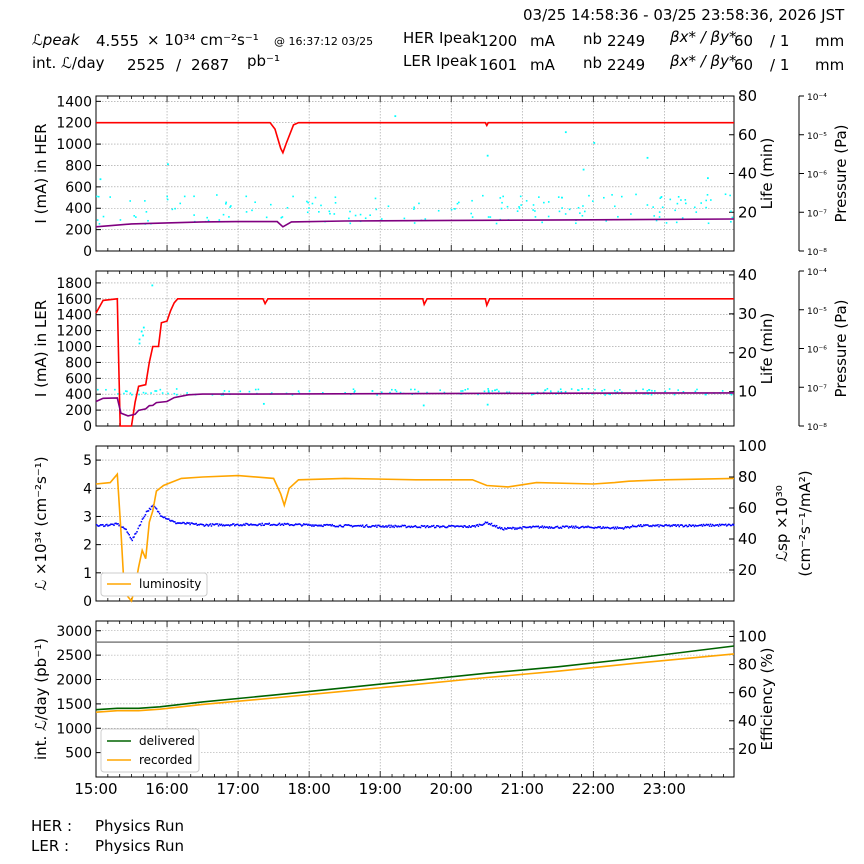 This screenshot has height=864, width=864. What do you see at coordinates (747, 314) in the screenshot?
I see `panel-2-y2tick-label: 30` at bounding box center [747, 314].